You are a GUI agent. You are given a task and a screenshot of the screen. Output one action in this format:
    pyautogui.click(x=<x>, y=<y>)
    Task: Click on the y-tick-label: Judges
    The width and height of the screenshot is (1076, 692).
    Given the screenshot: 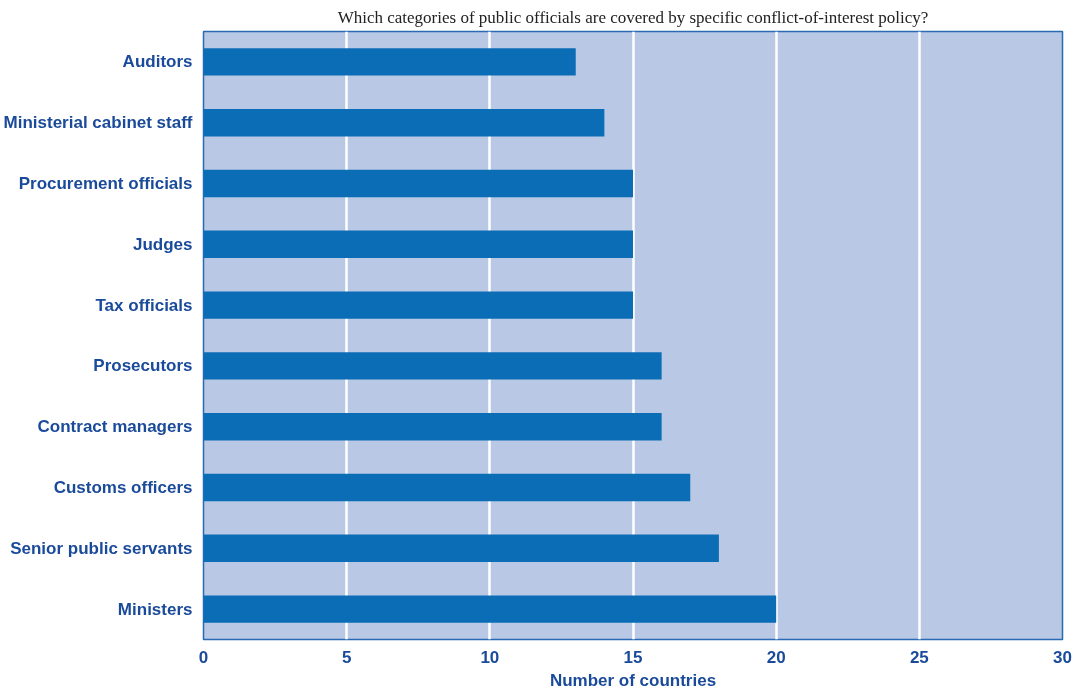 What is the action you would take?
    pyautogui.click(x=162, y=244)
    